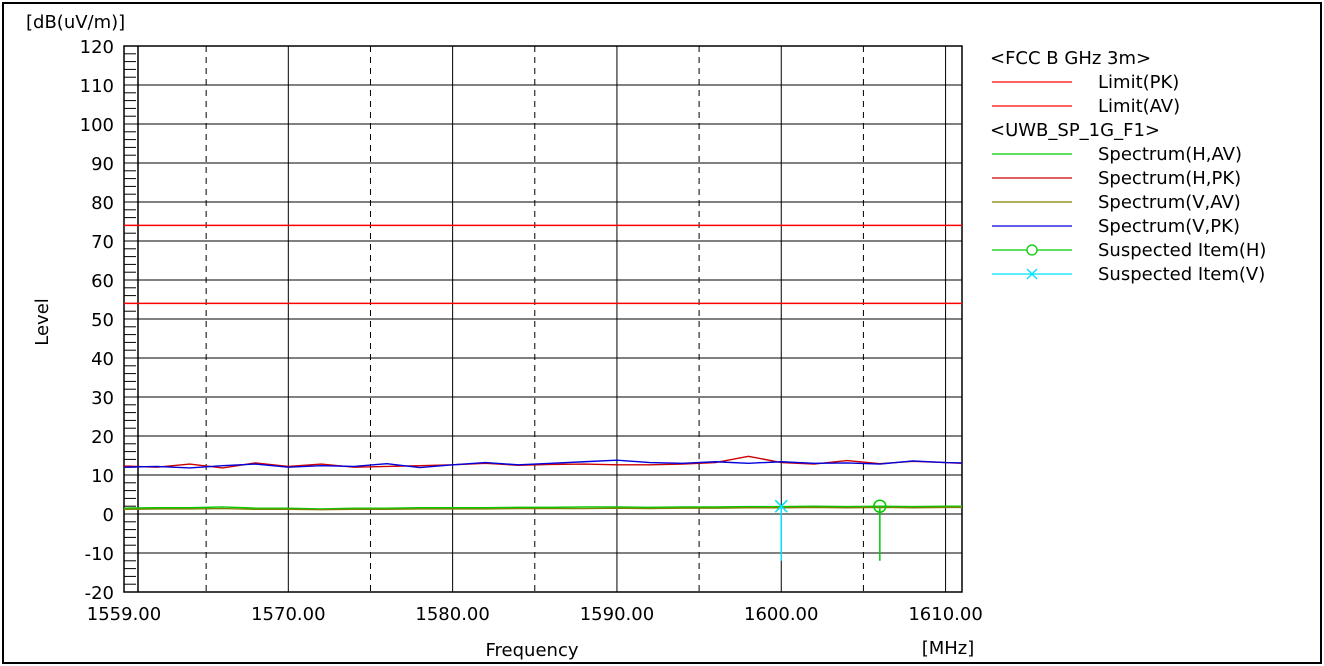 The width and height of the screenshot is (1324, 666). I want to click on y-tick-label: 30, so click(102, 398).